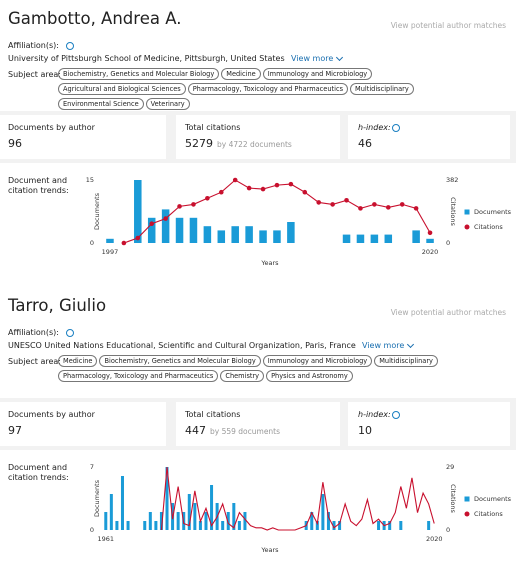  What do you see at coordinates (15, 143) in the screenshot?
I see `documents-count: 96` at bounding box center [15, 143].